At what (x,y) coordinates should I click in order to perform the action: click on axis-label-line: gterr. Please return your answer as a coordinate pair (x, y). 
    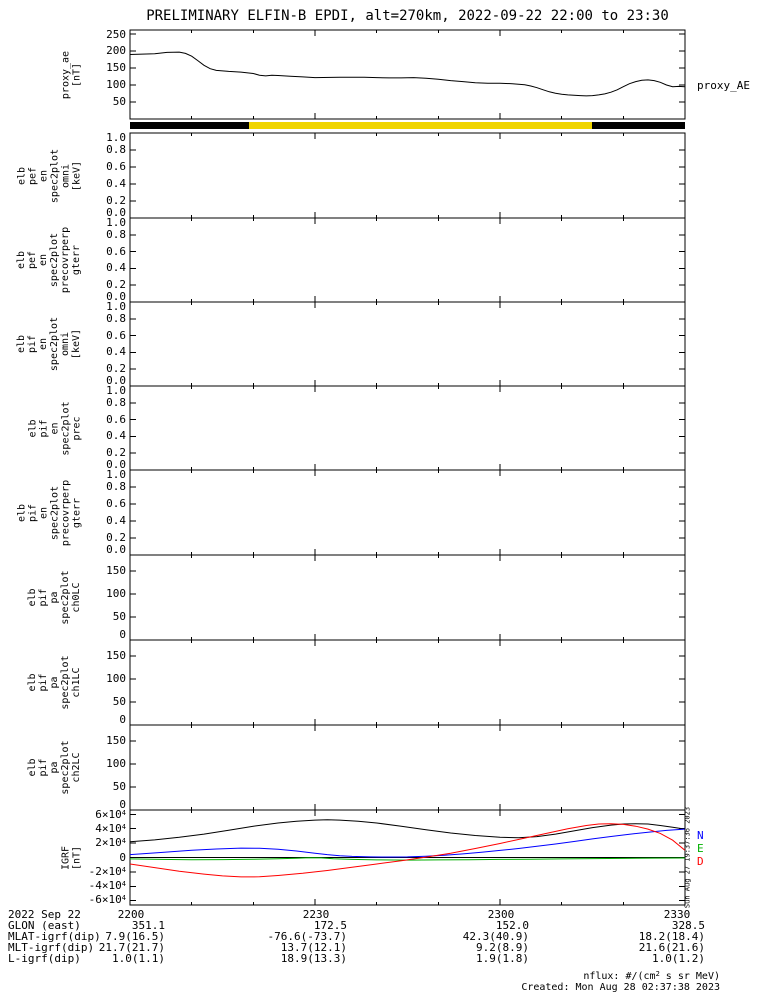
    Looking at the image, I should click on (76, 512).